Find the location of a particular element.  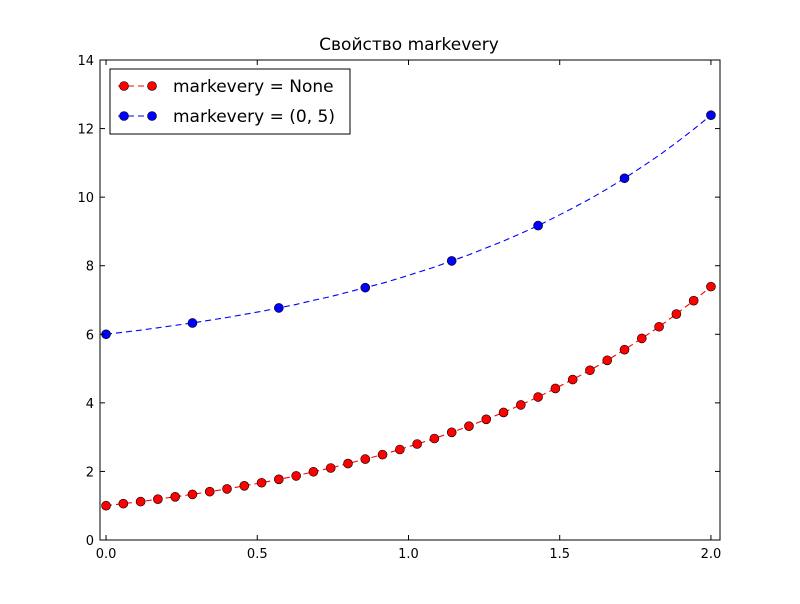

y-tick-label: 12 is located at coordinates (85, 130).